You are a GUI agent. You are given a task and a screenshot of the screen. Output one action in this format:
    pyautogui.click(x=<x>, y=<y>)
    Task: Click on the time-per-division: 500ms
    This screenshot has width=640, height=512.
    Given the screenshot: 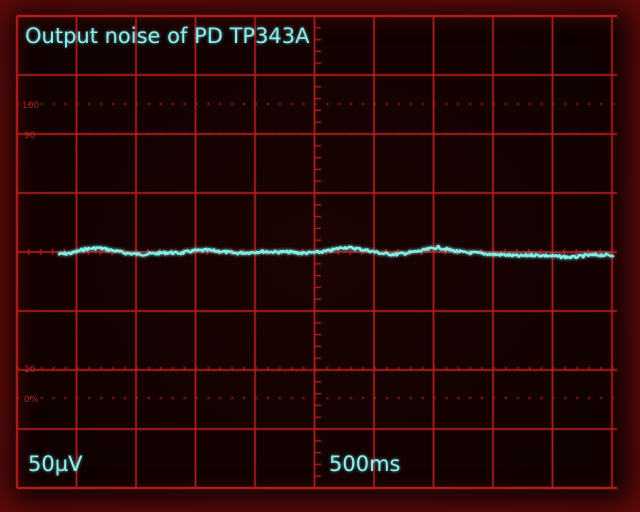 What is the action you would take?
    pyautogui.click(x=365, y=464)
    